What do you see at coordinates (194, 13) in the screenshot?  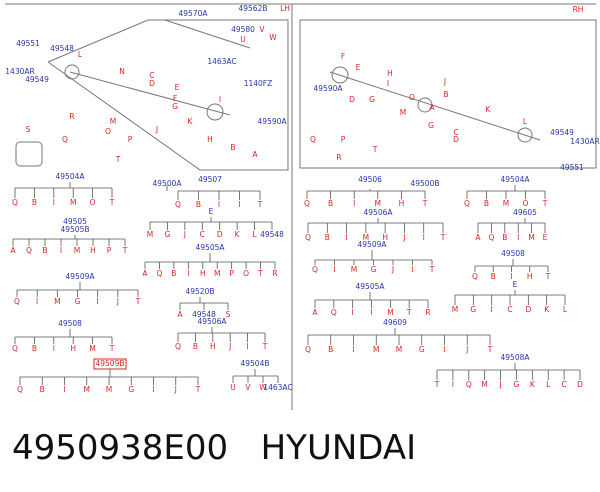 I see `part-label: 49570A` at bounding box center [194, 13].